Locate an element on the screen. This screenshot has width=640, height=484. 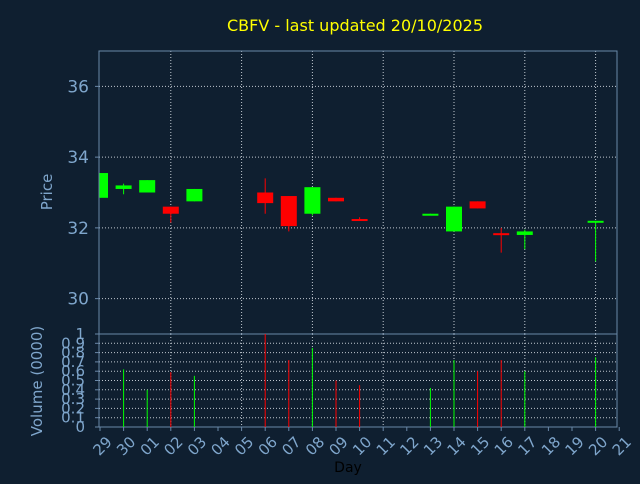
x-tick-label: 12 is located at coordinates (409, 446).